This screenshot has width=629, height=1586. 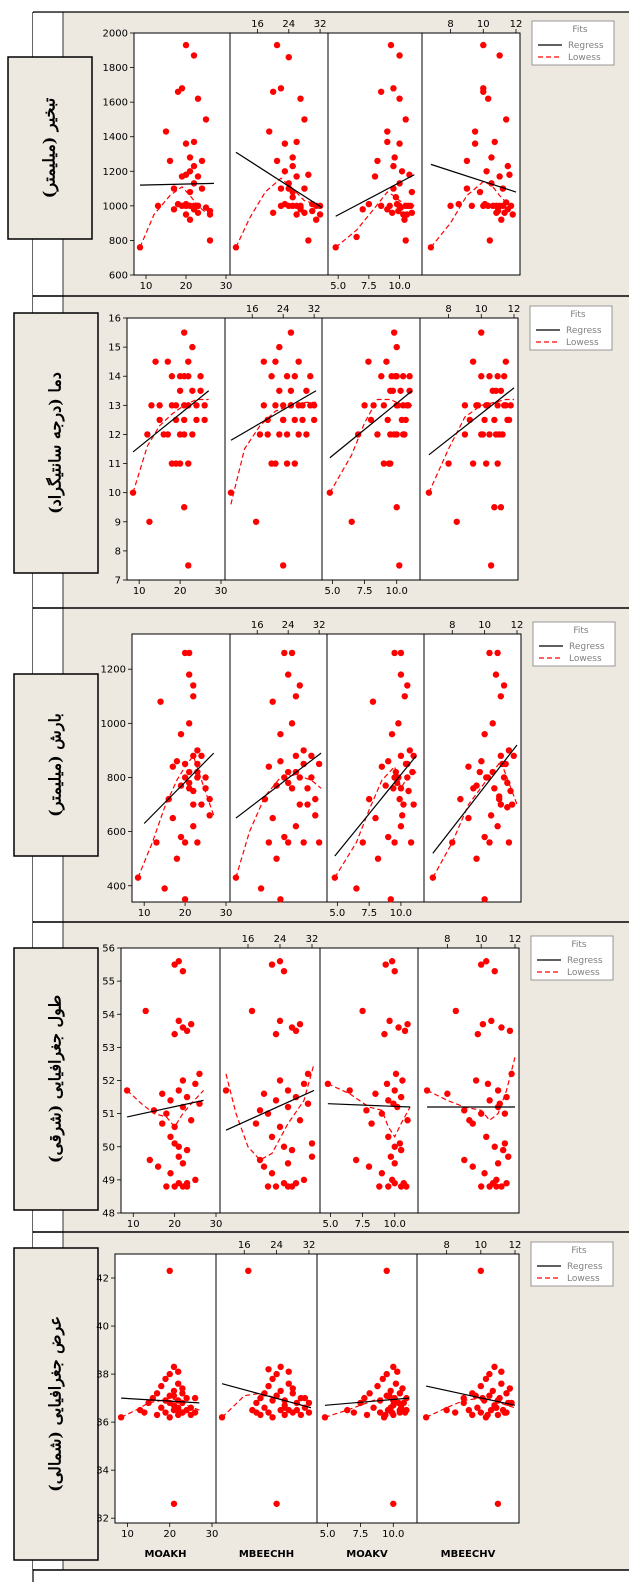 I want to click on y-tick-label: 49, so click(x=108, y=1180).